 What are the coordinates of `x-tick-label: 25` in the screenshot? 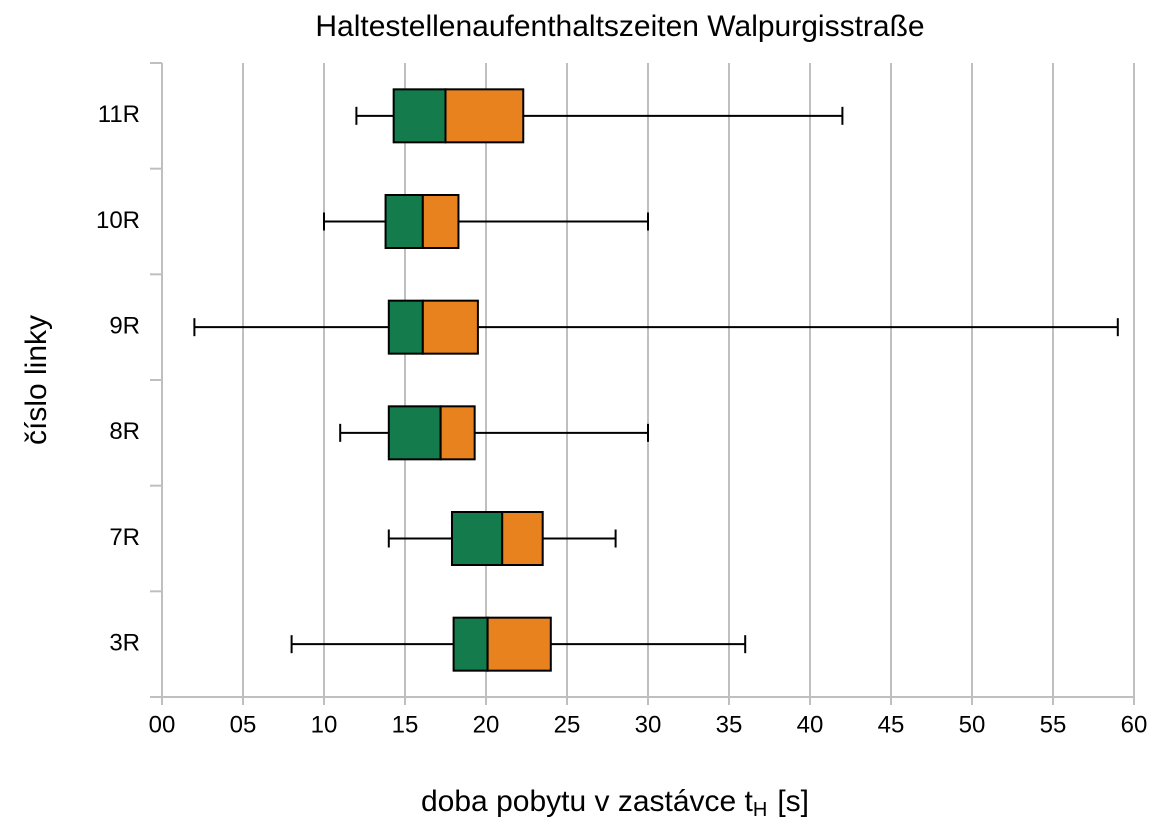 It's located at (567, 724).